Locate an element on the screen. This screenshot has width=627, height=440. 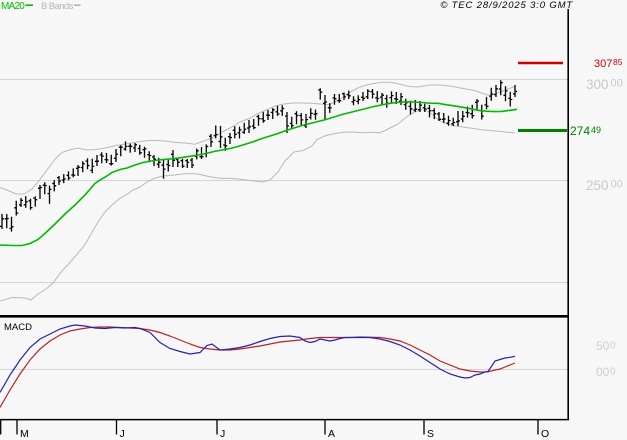
svg-text: 274 is located at coordinates (580, 131).